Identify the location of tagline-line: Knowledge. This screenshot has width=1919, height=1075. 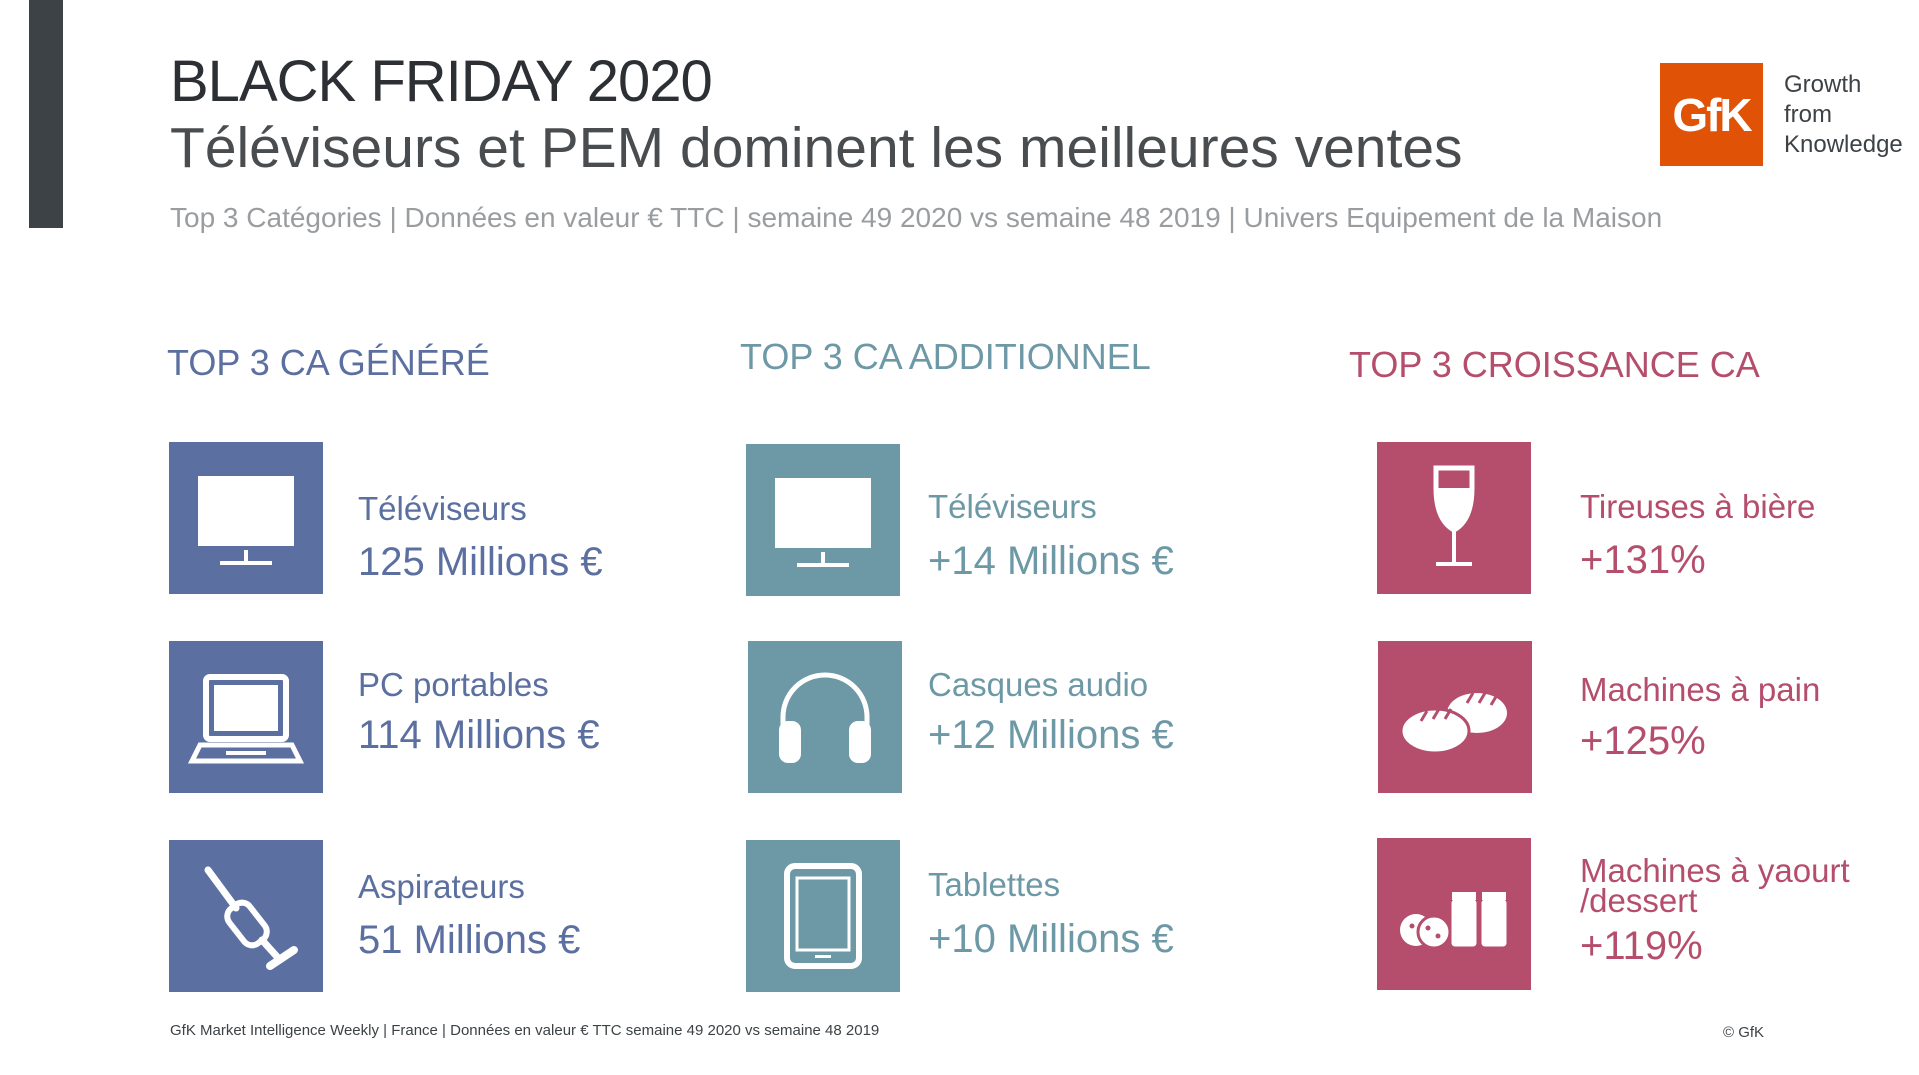
(1843, 144).